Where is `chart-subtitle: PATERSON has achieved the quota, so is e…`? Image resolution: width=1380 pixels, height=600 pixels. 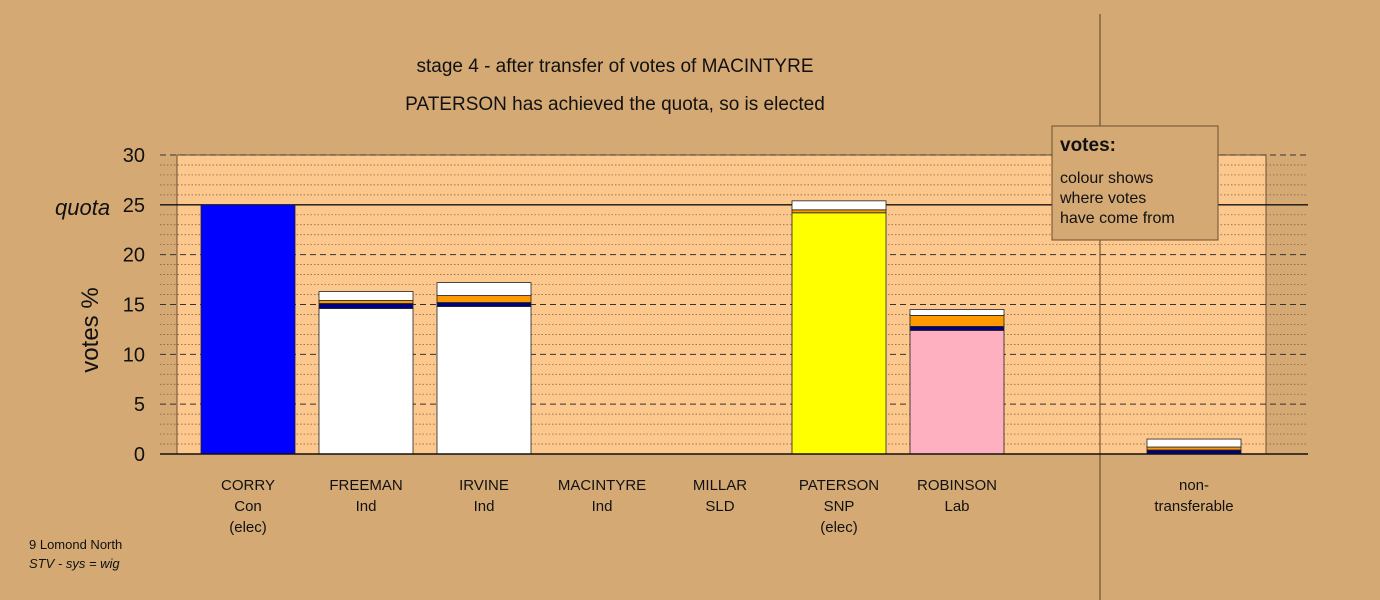 chart-subtitle: PATERSON has achieved the quota, so is e… is located at coordinates (615, 104).